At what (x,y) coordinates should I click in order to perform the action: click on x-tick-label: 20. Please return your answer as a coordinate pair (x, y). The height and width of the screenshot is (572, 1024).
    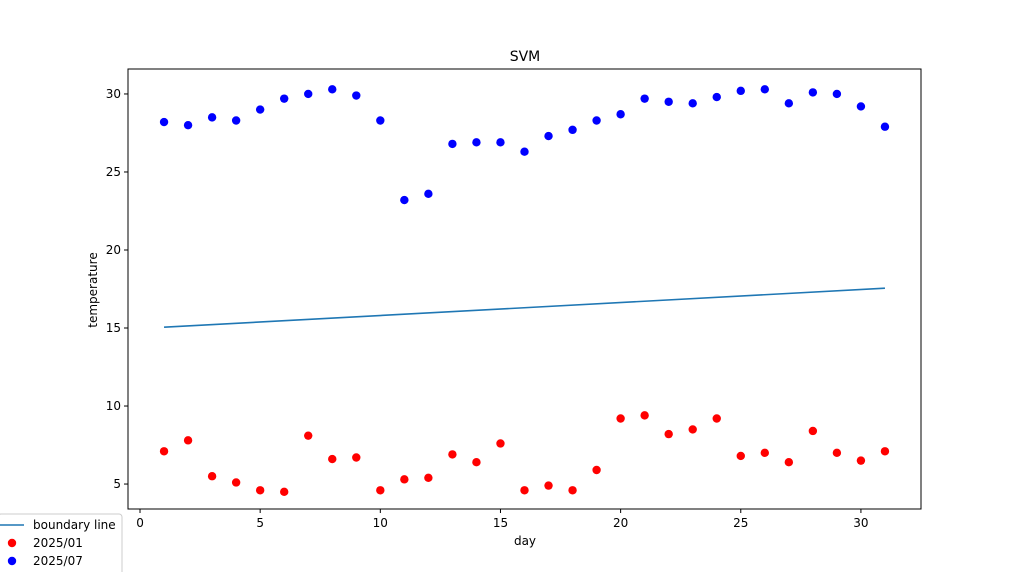
    Looking at the image, I should click on (620, 523).